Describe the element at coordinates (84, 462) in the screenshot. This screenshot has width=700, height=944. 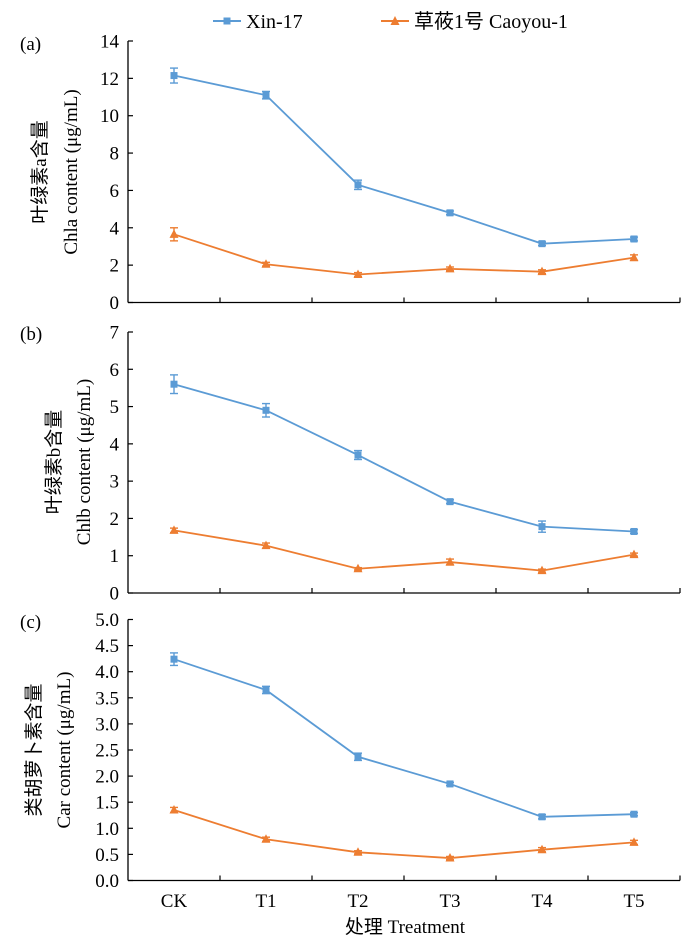
I see `y-axis-label-en: Chlb content (μg/mL)` at that location.